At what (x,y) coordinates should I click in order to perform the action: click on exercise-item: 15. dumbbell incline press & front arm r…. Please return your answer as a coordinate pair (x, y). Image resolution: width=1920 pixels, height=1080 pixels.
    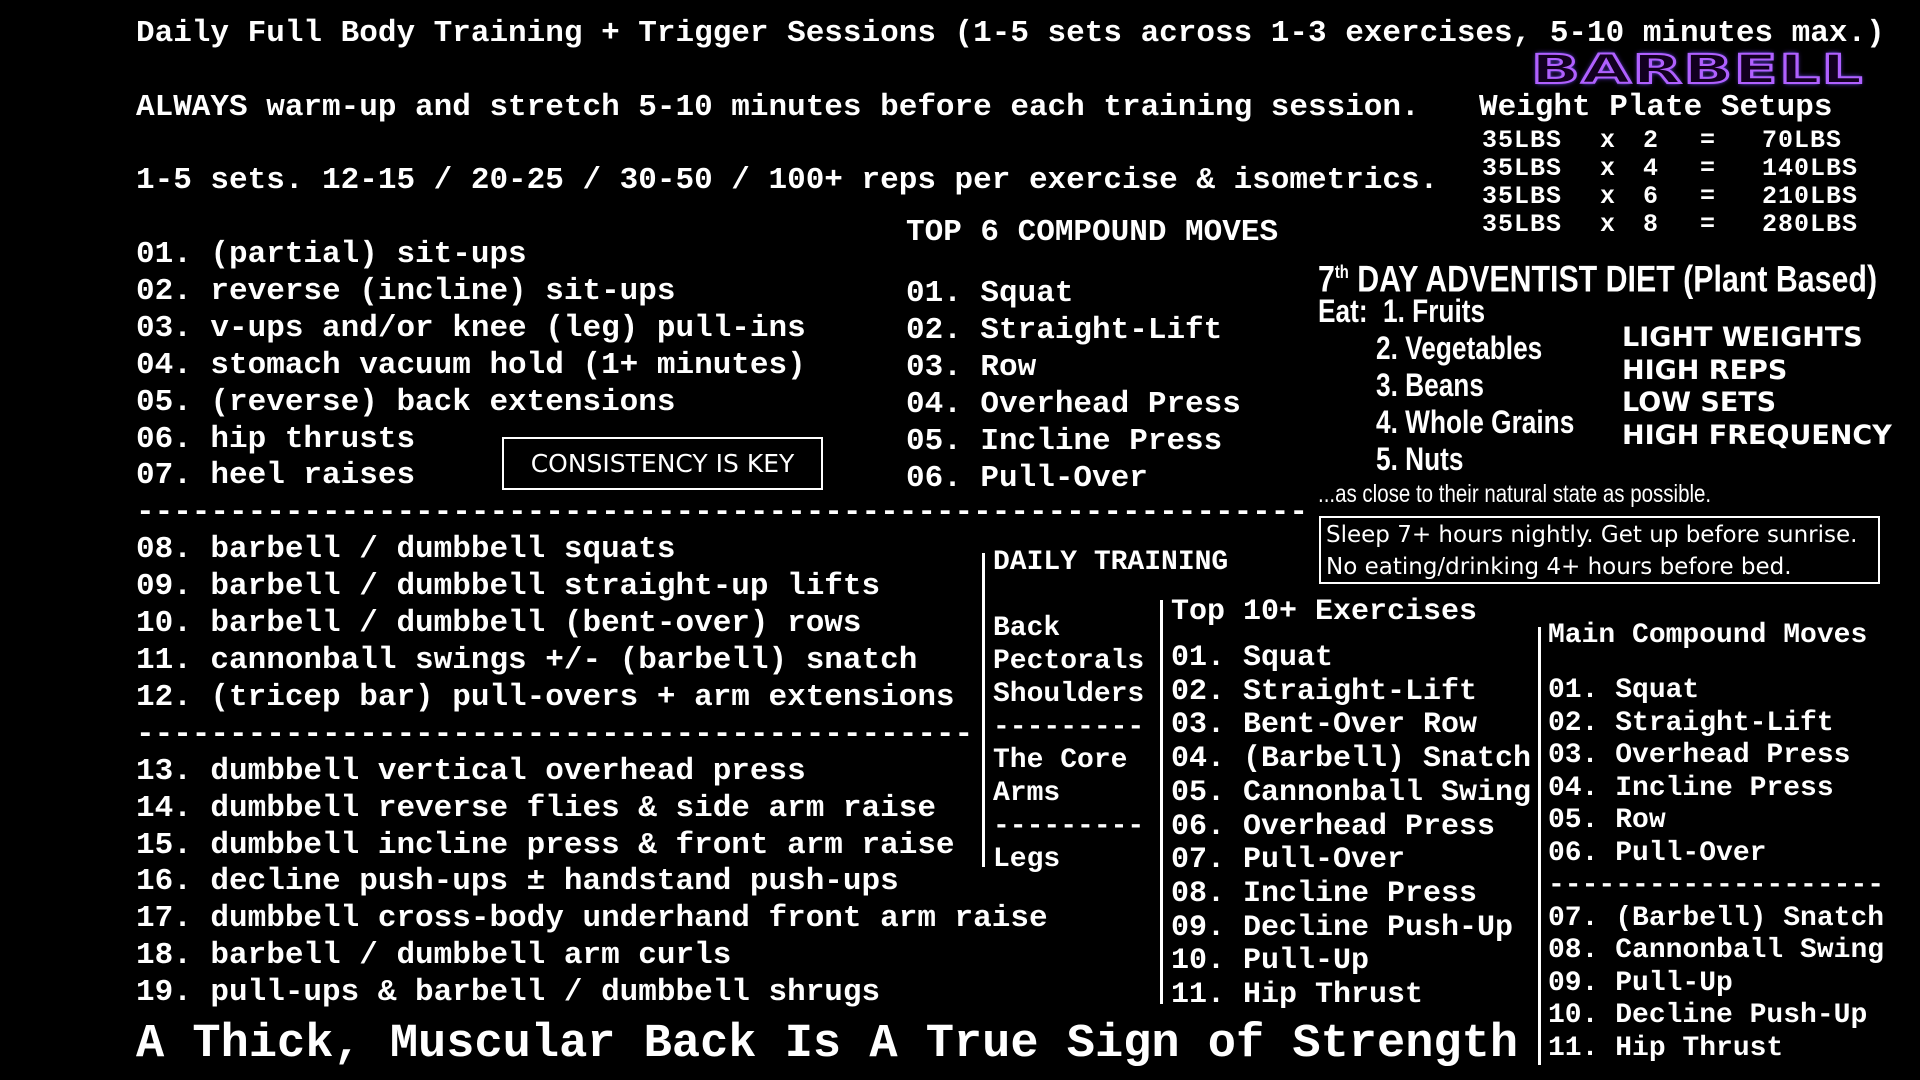
    Looking at the image, I should click on (545, 845).